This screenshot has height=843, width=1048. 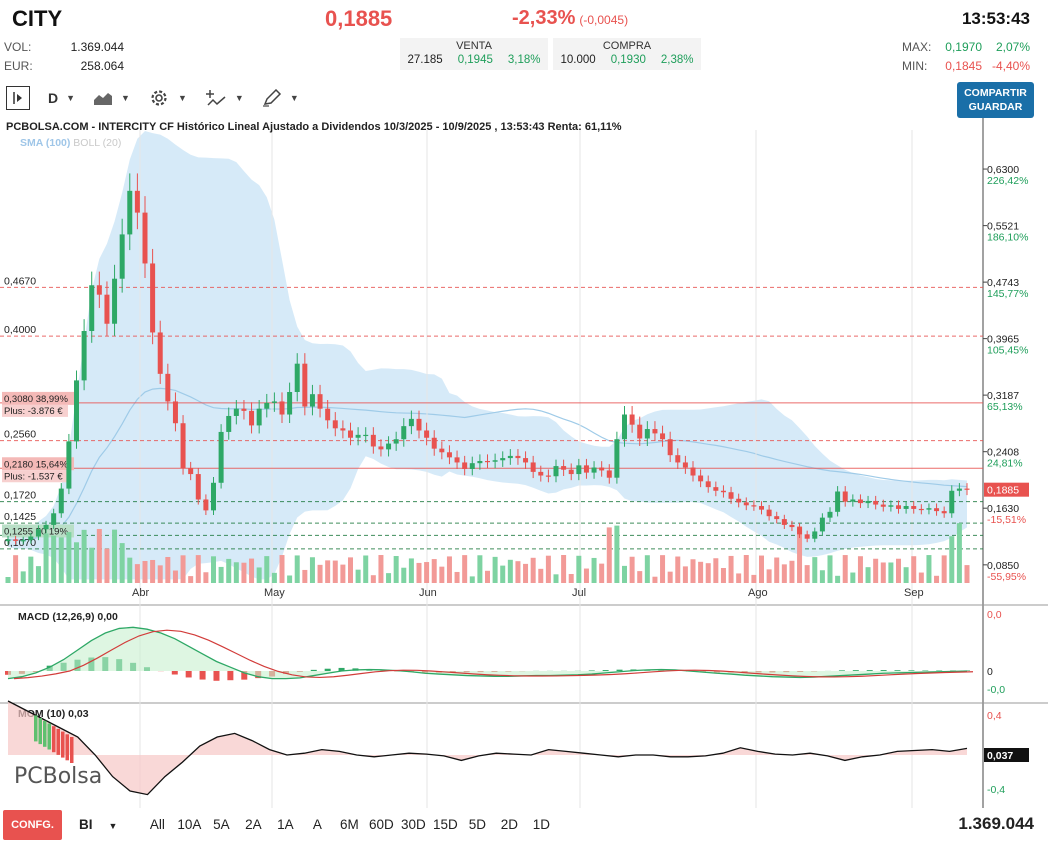 I want to click on settings-dropdown: ▼, so click(x=167, y=98).